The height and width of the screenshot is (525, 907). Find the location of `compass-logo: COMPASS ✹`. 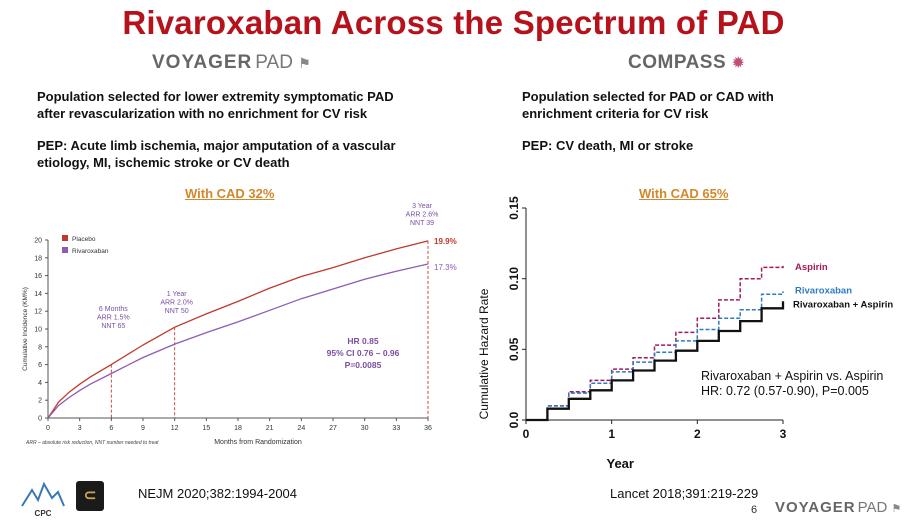

compass-logo: COMPASS ✹ is located at coordinates (686, 63).